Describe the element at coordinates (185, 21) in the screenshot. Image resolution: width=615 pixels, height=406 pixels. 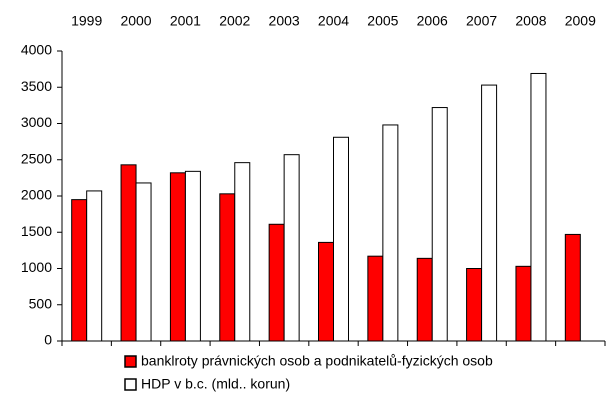
I see `x-tick-label: 2001` at that location.